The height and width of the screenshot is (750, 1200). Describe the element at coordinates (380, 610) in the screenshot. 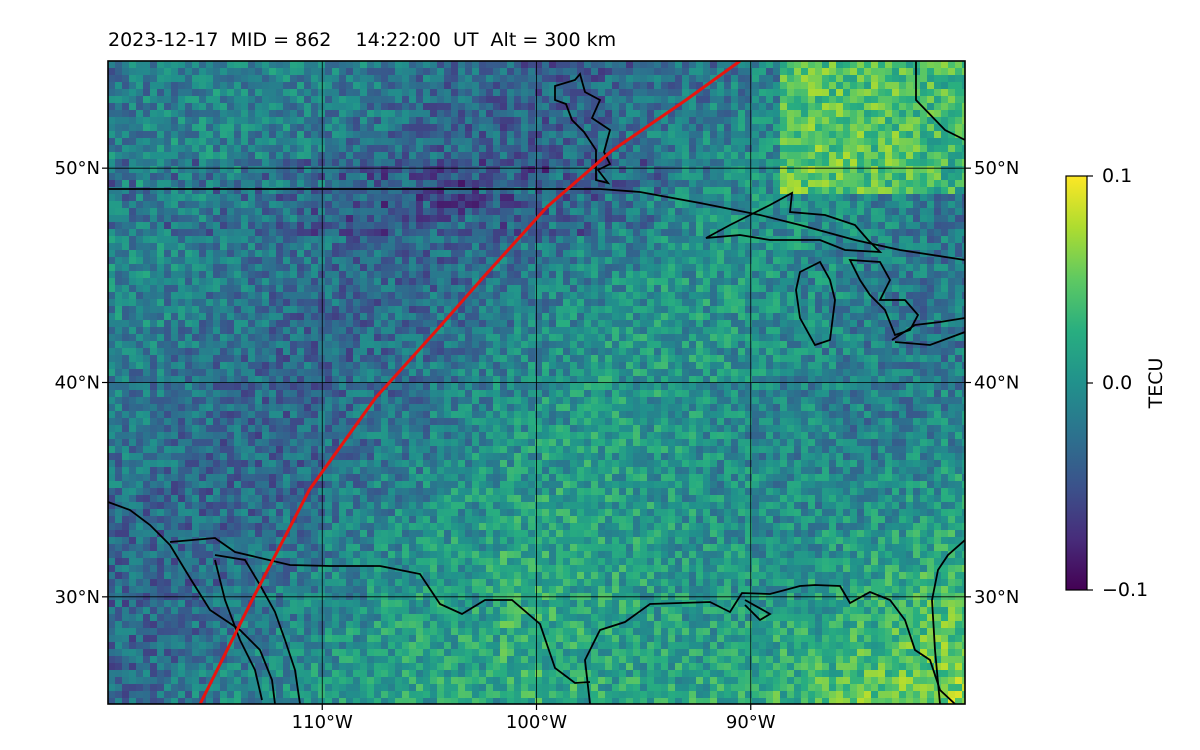

I see `us-mexico-border` at that location.